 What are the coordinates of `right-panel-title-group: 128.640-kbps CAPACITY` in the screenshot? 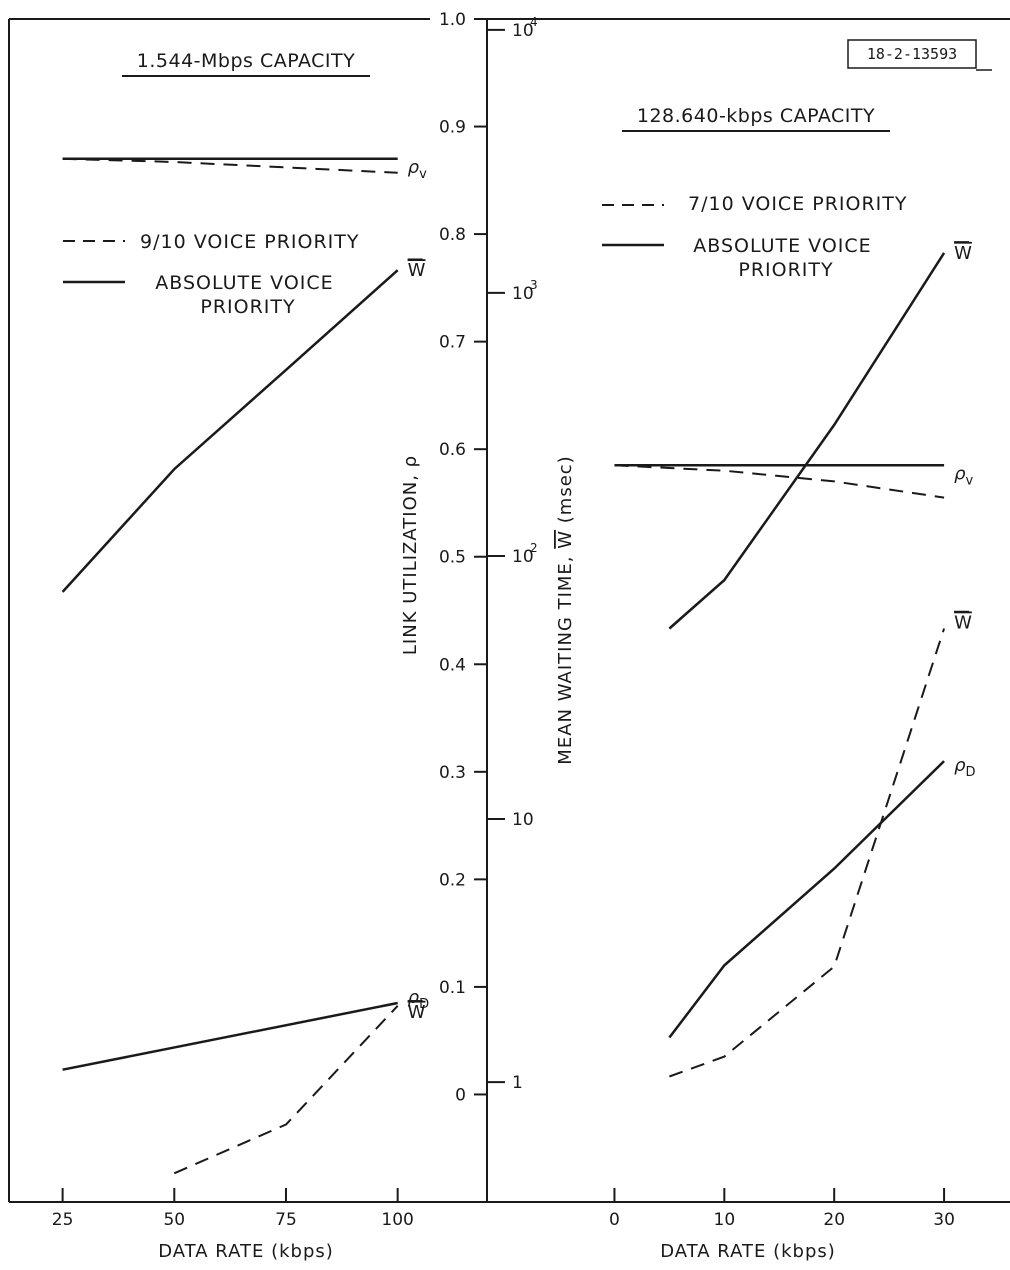 It's located at (756, 118).